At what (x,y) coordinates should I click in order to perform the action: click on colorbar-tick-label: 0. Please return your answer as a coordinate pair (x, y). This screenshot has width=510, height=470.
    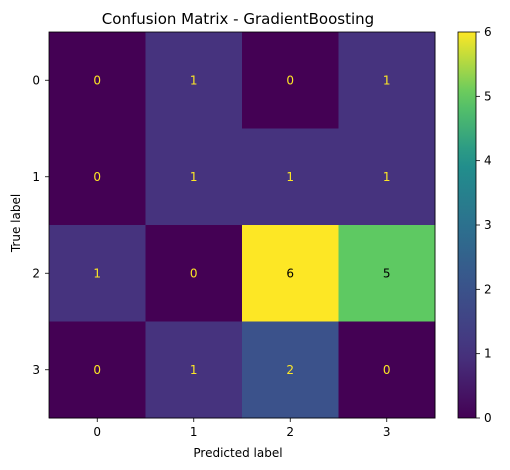
    Looking at the image, I should click on (488, 418).